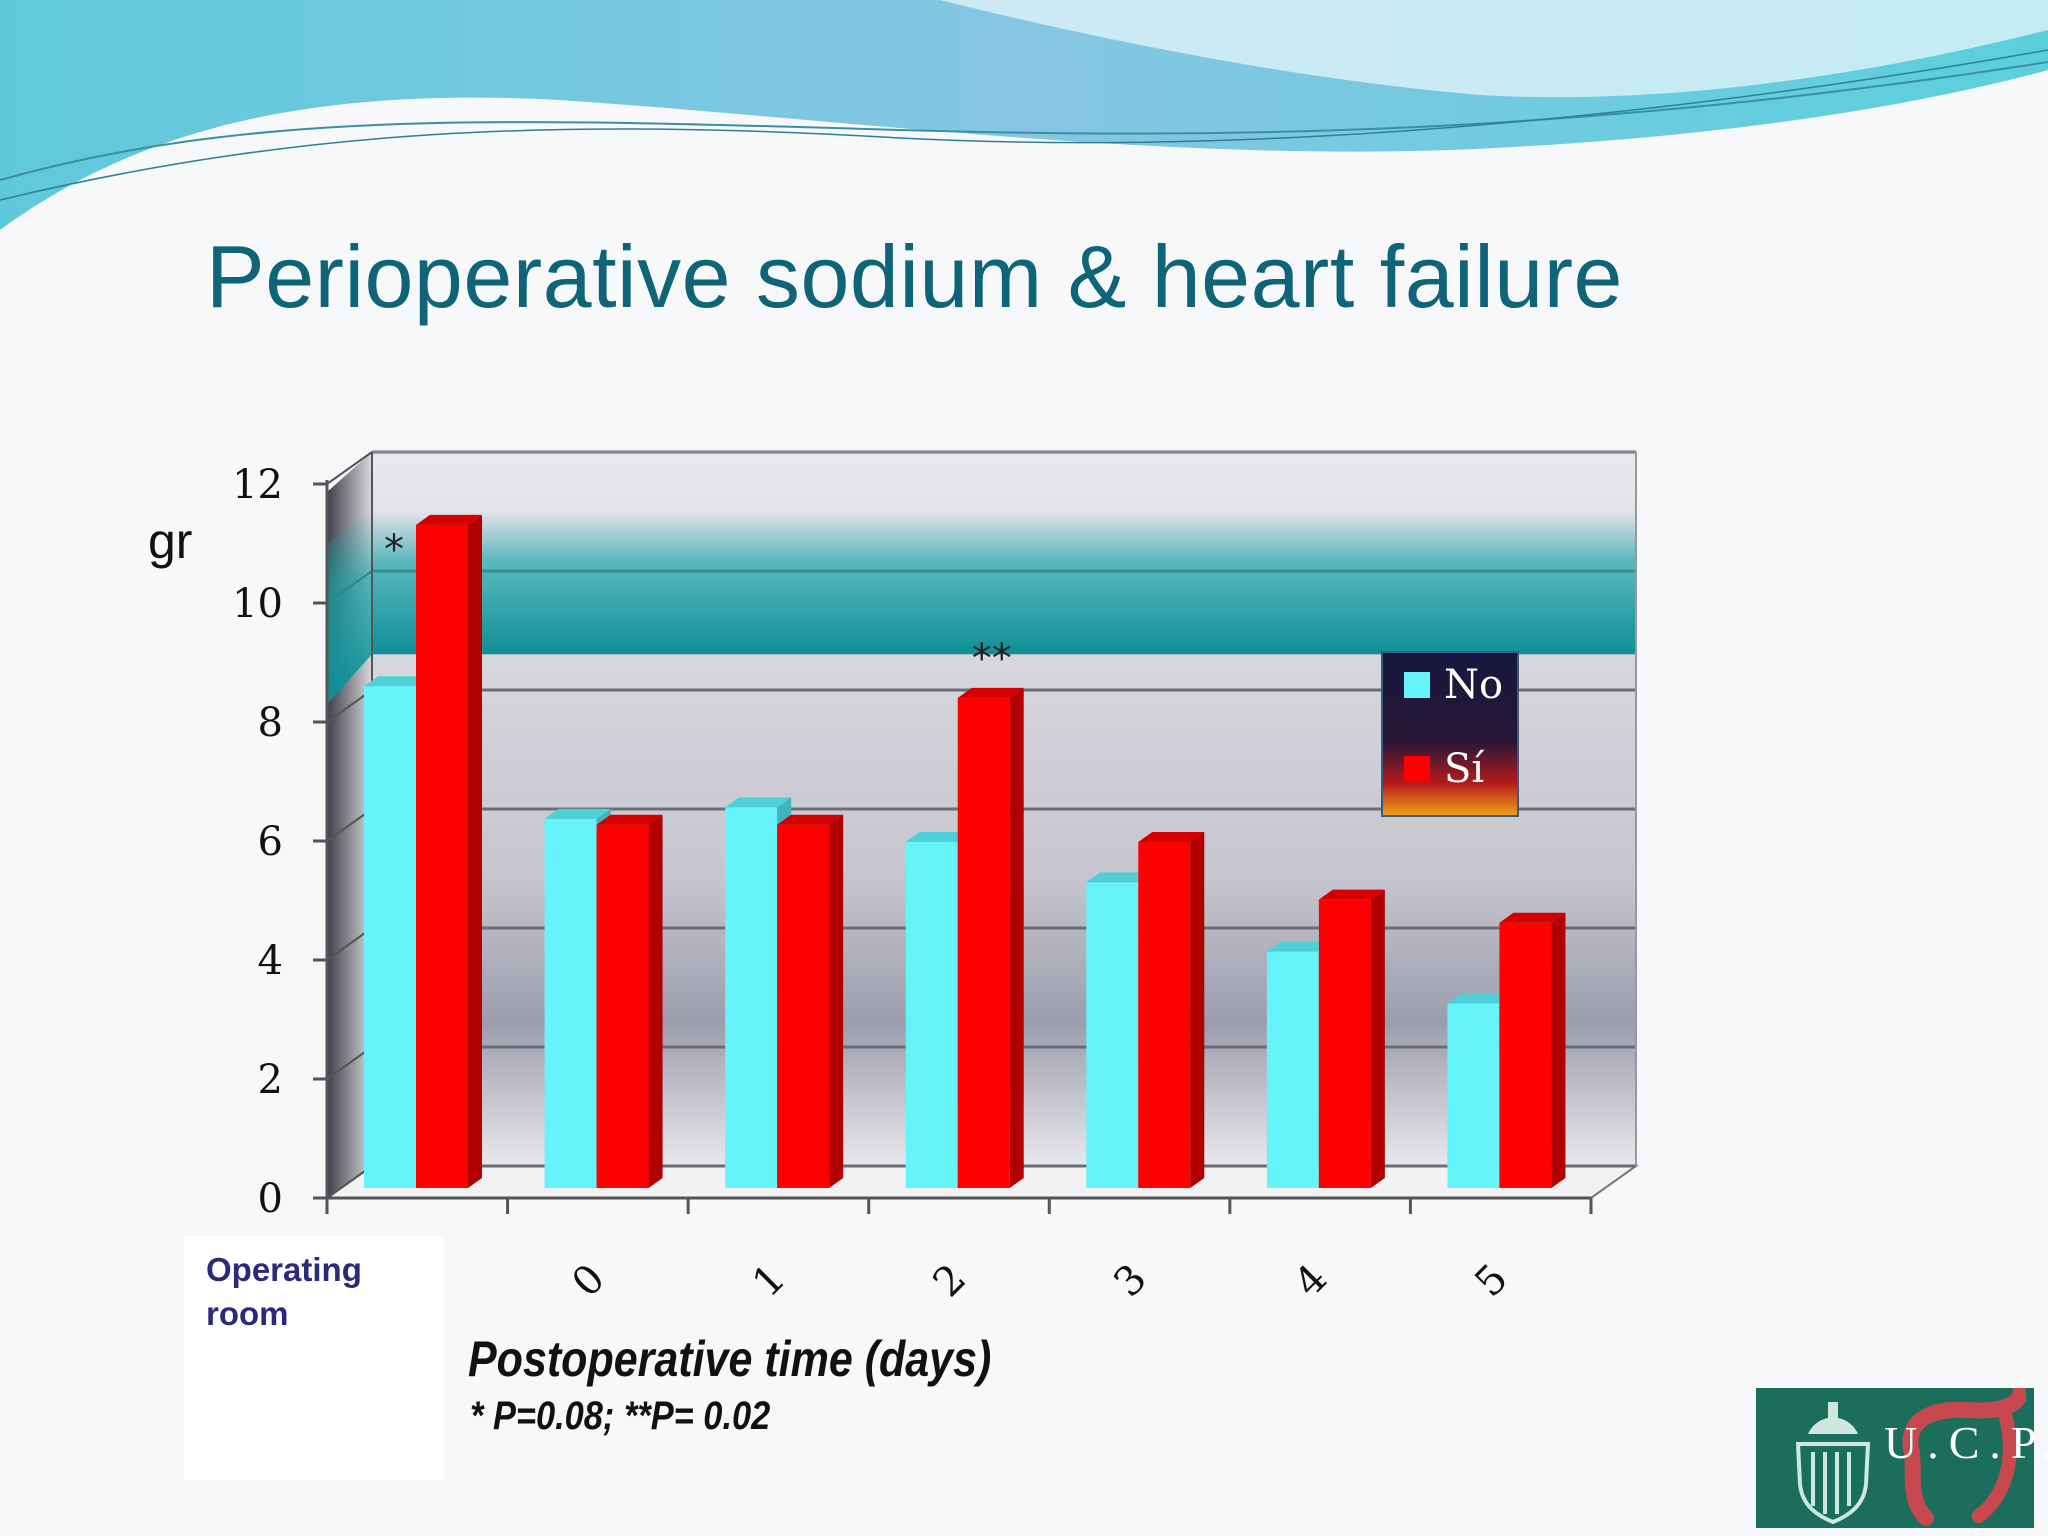  I want to click on ucp-logo: U.C.P., so click(1902, 1458).